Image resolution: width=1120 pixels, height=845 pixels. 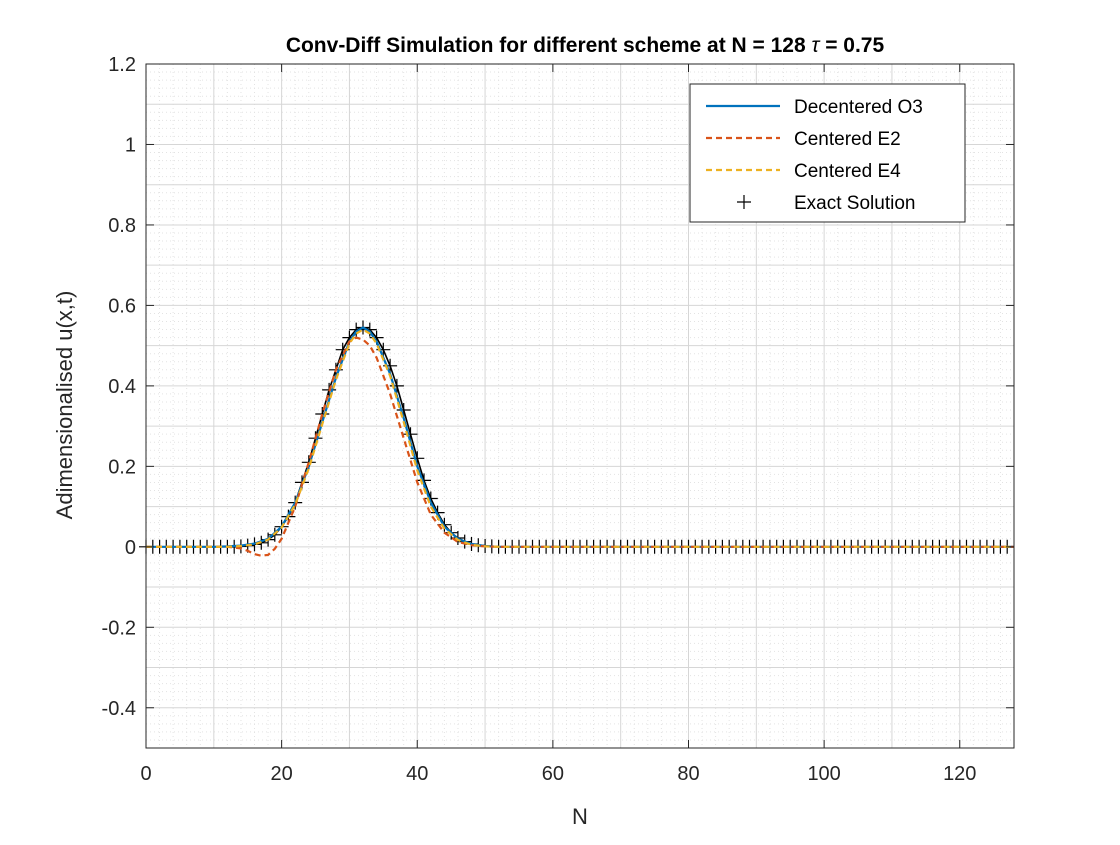 I want to click on y-tick-label: 0, so click(x=130, y=548).